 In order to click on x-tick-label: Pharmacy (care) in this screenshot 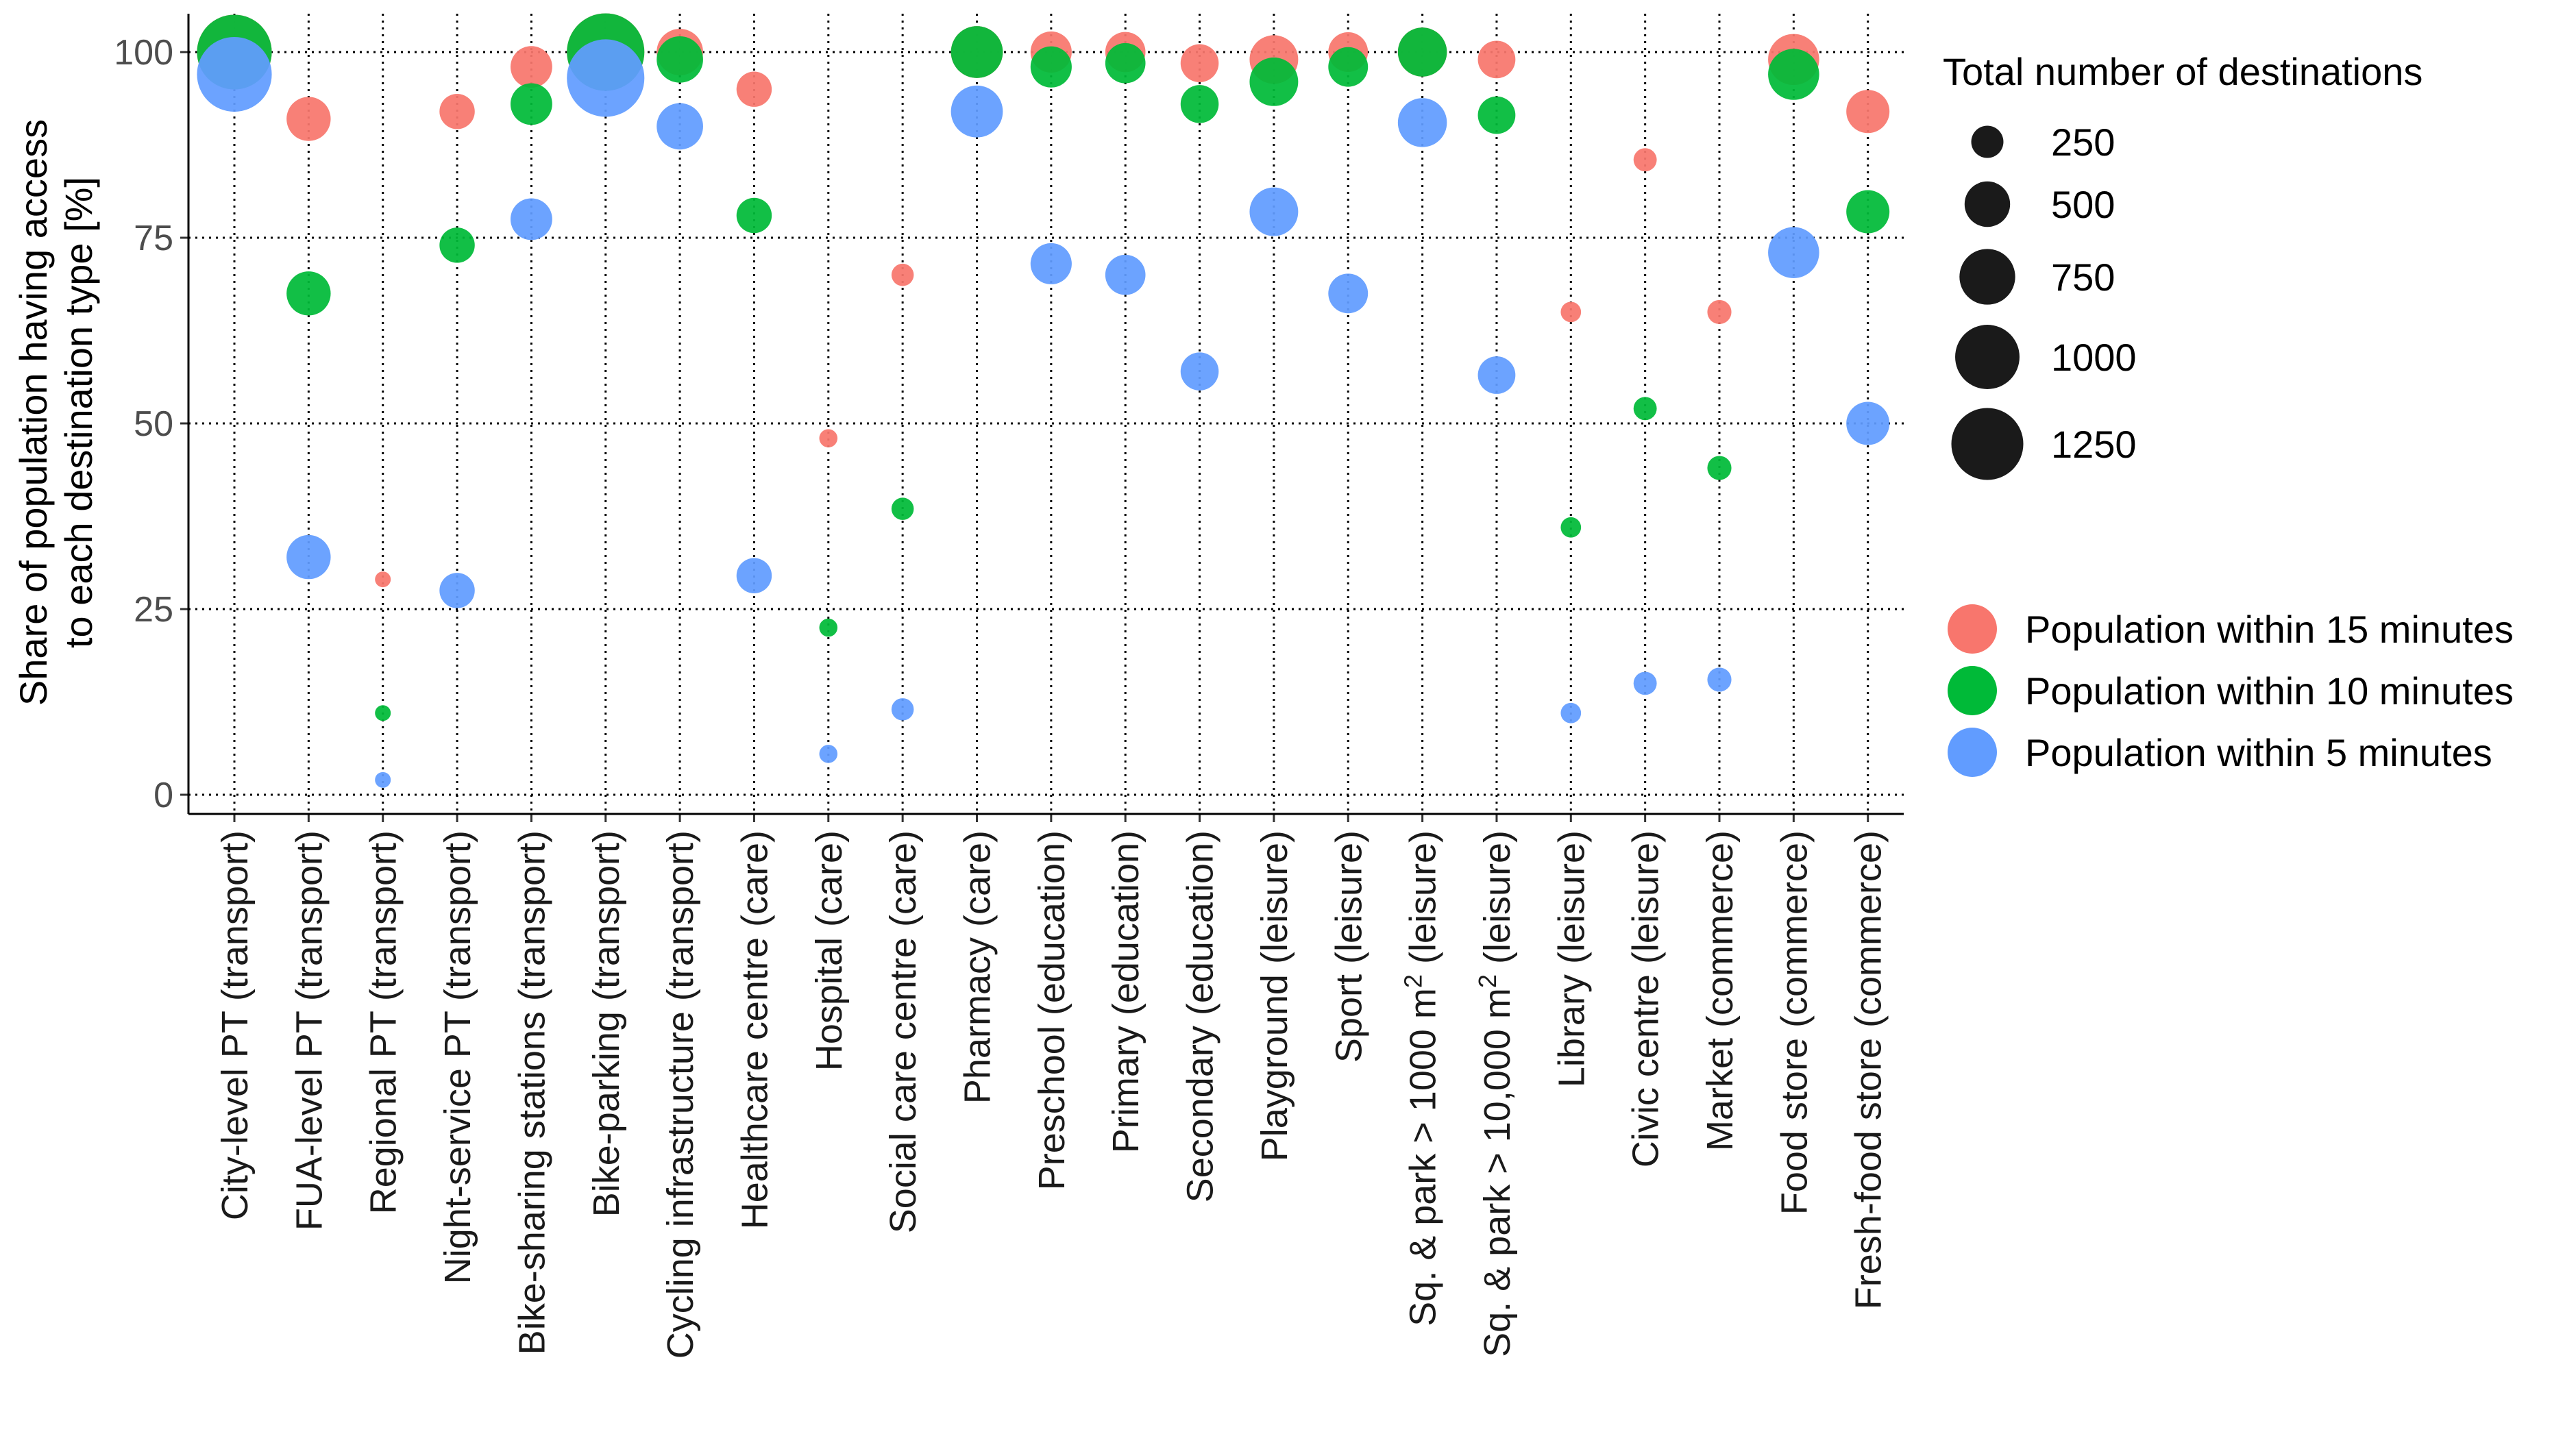, I will do `click(978, 967)`.